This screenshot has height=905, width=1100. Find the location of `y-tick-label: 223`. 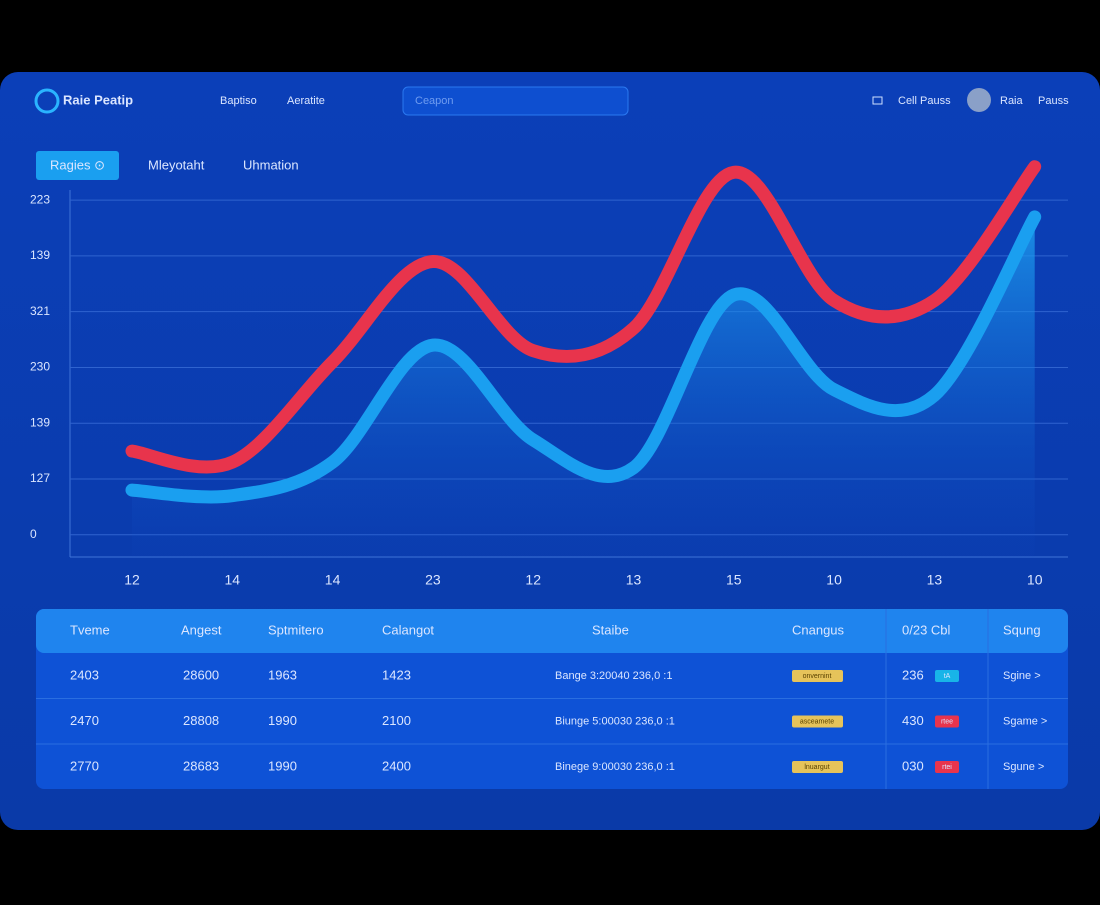

y-tick-label: 223 is located at coordinates (40, 199).